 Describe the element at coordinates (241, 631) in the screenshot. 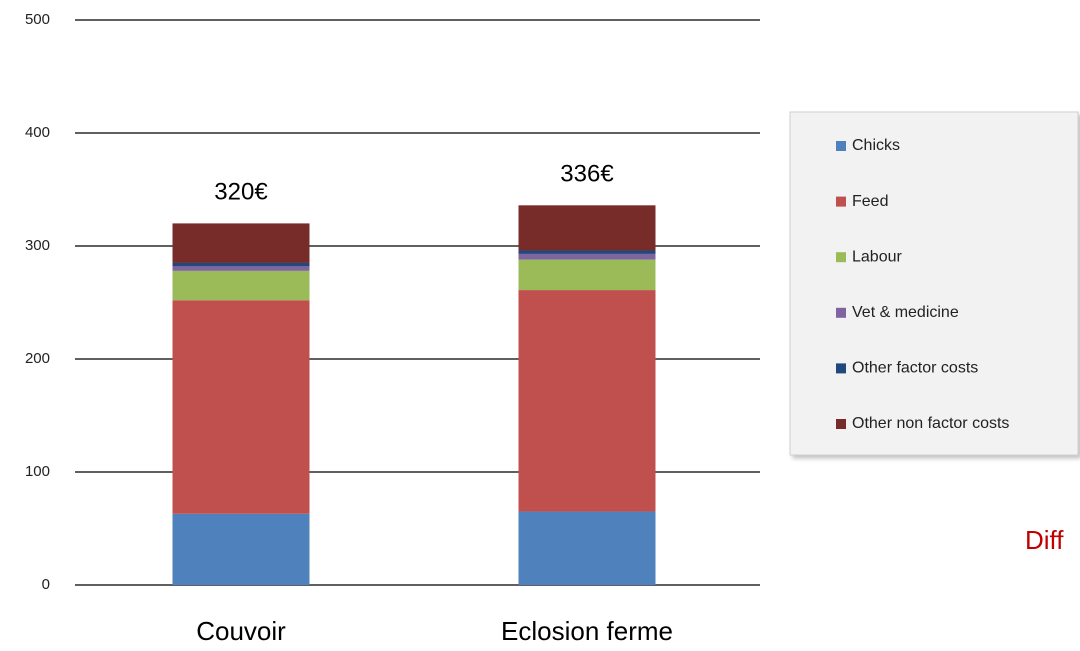

I see `x-tick-label: Couvoir` at that location.